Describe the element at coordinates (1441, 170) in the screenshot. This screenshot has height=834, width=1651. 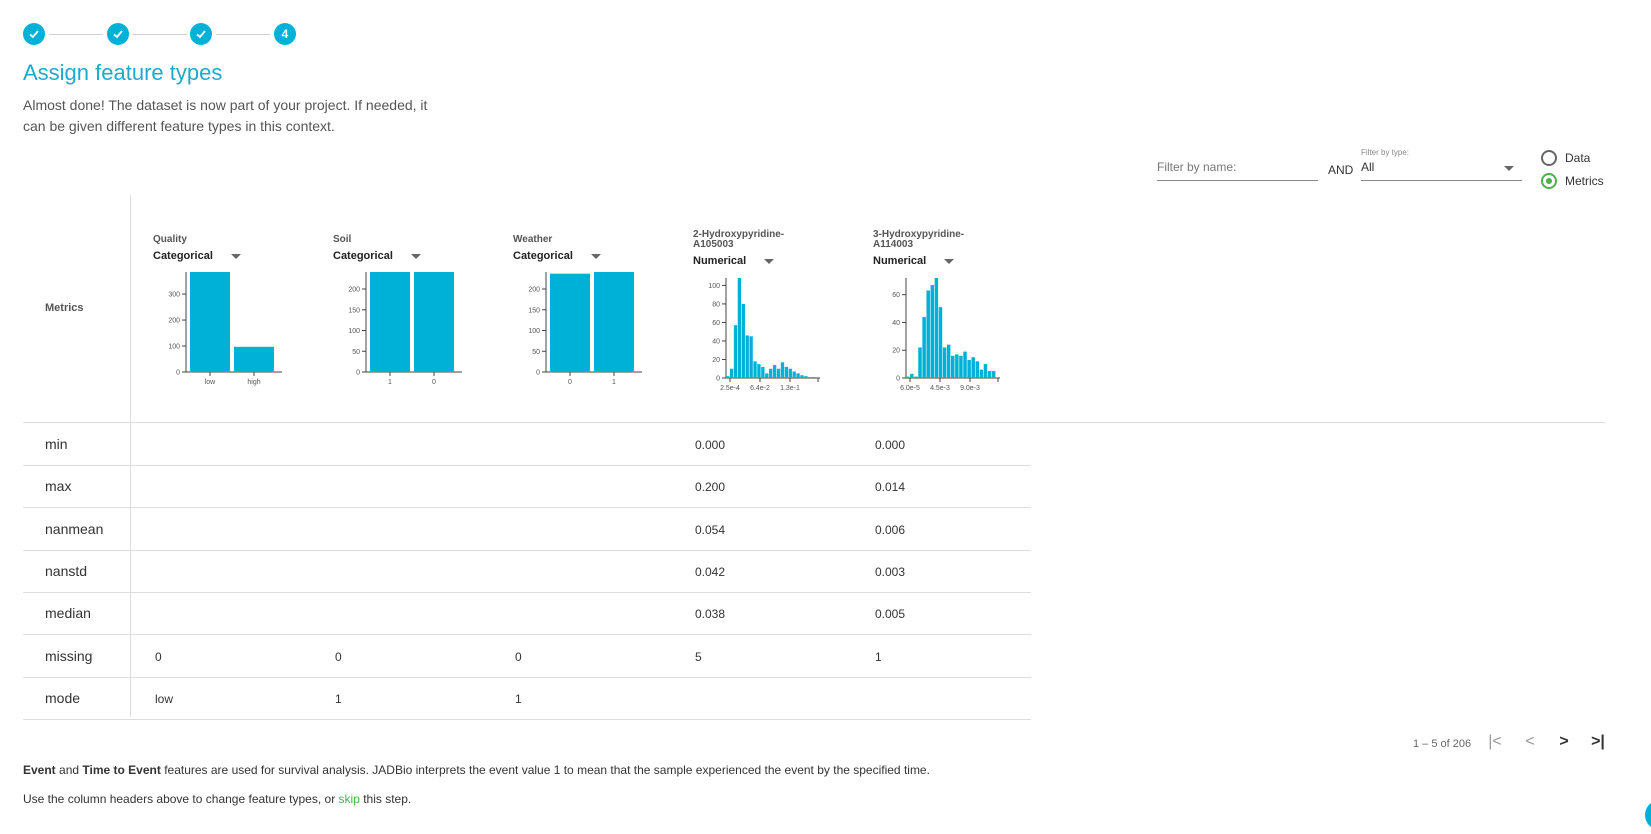
I see `filter-type-select: All` at that location.